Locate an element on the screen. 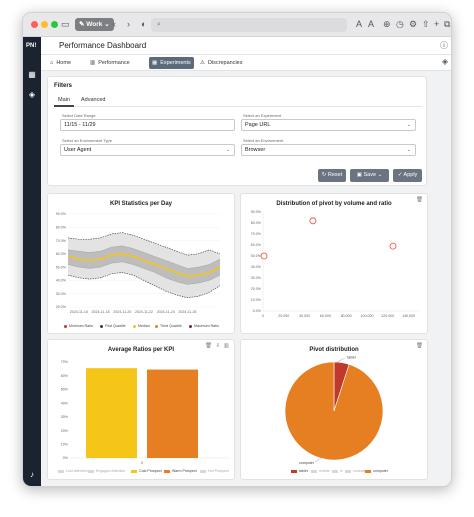 Image resolution: width=474 pixels, height=517 pixels. experiment-select: Page URL ⌄ is located at coordinates (328, 125).